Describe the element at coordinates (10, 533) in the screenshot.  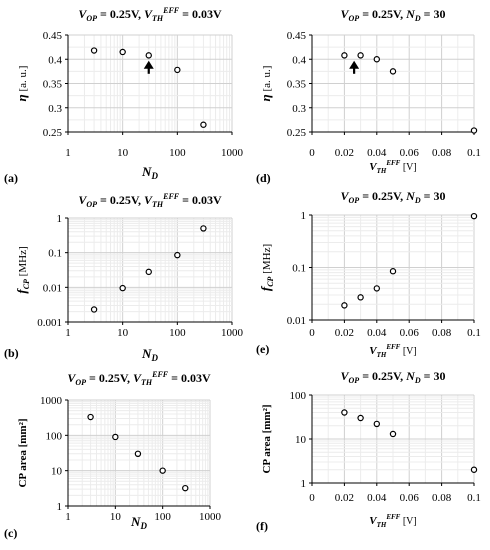
I see `panel-label: (c)` at that location.